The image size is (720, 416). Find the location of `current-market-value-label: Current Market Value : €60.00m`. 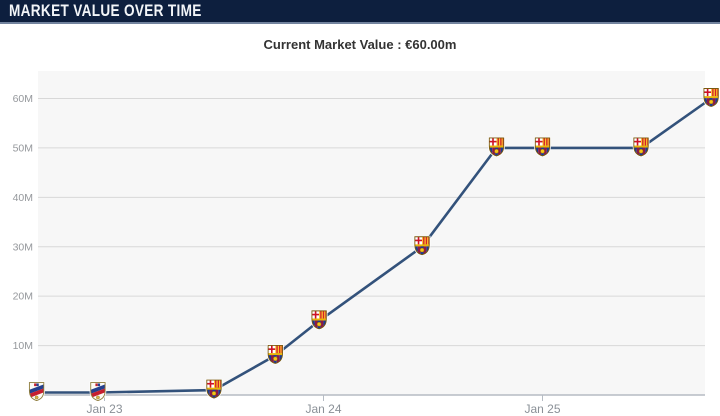

current-market-value-label: Current Market Value : €60.00m is located at coordinates (360, 44).